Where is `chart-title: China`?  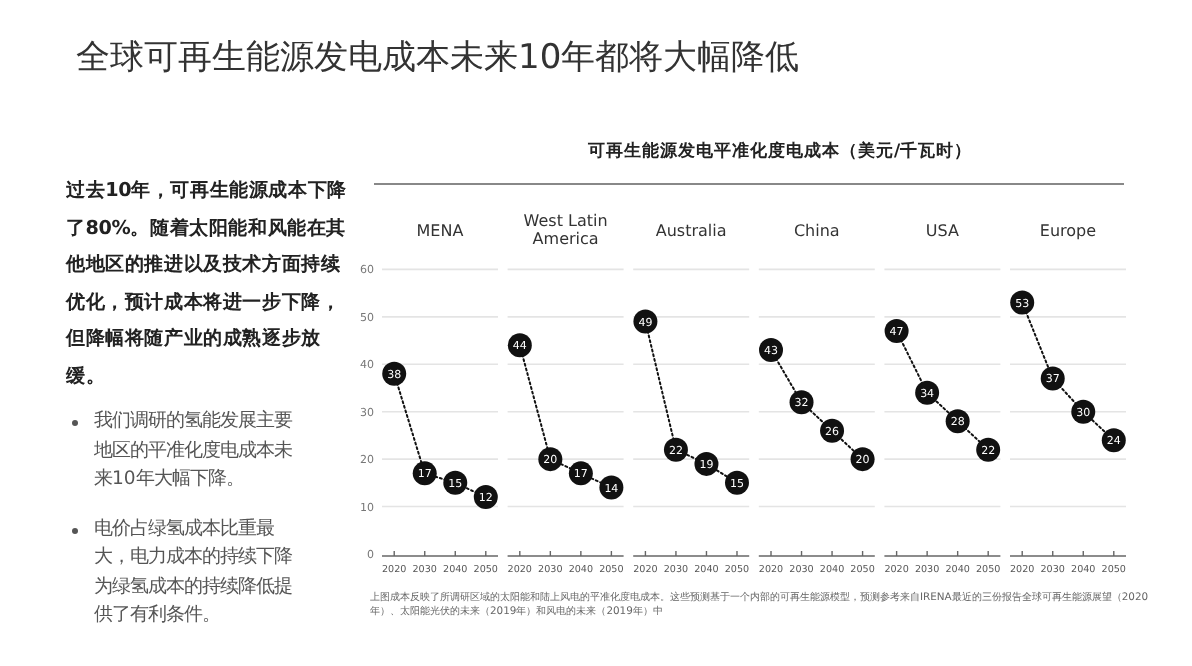 chart-title: China is located at coordinates (816, 231).